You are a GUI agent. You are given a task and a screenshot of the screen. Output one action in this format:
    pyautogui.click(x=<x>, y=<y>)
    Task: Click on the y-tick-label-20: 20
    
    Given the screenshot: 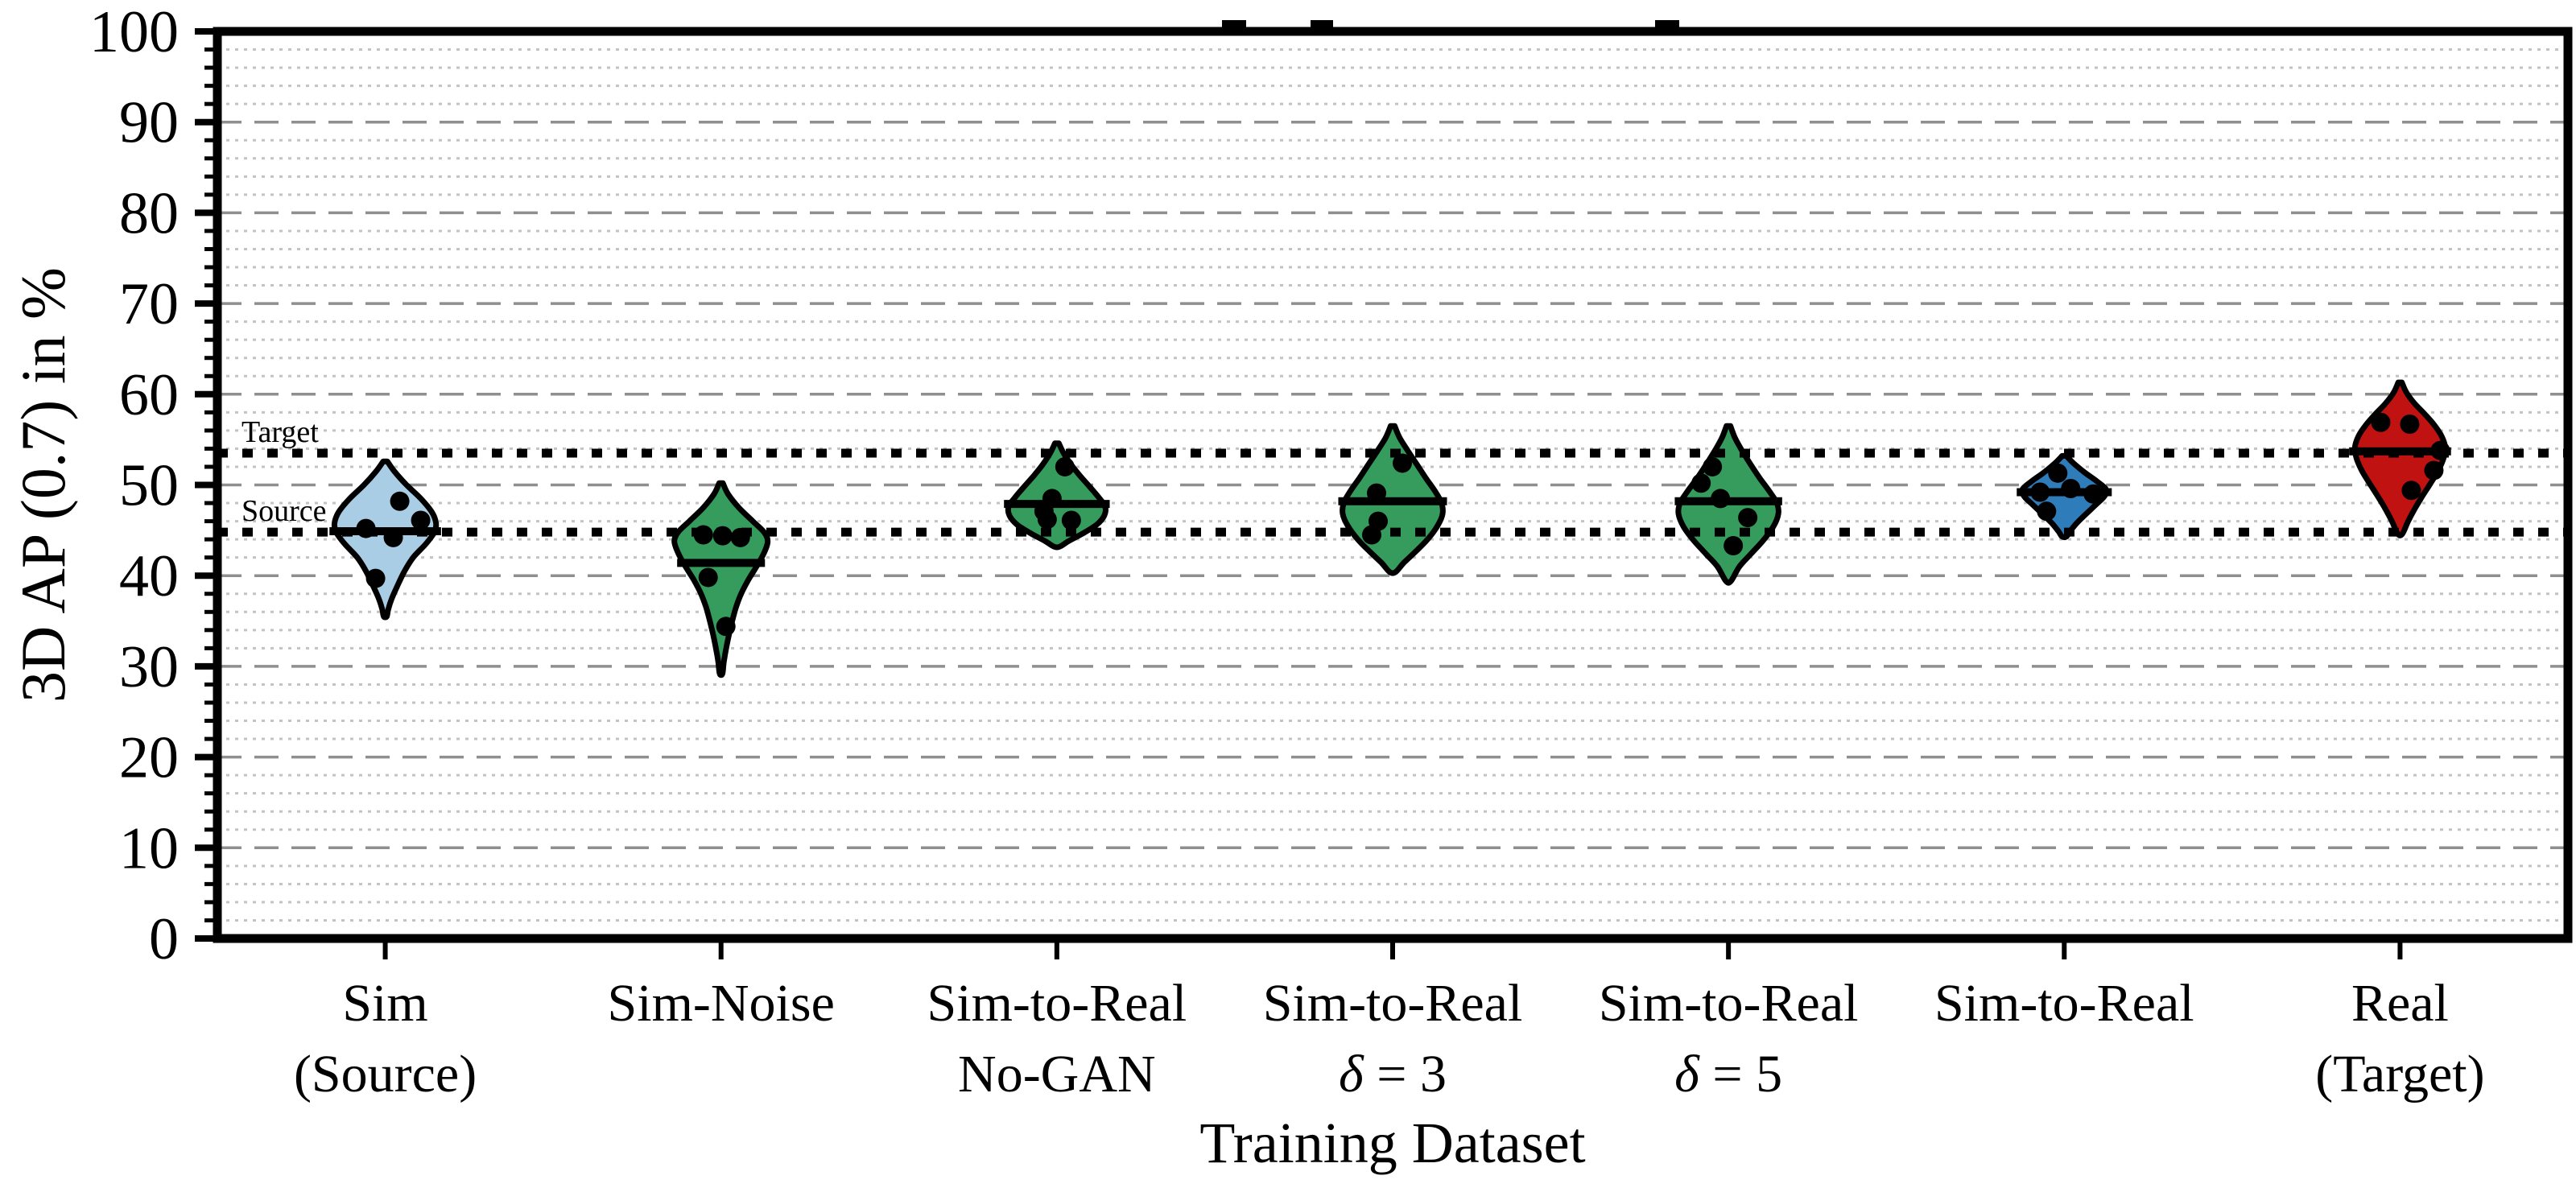 What is the action you would take?
    pyautogui.click(x=149, y=758)
    